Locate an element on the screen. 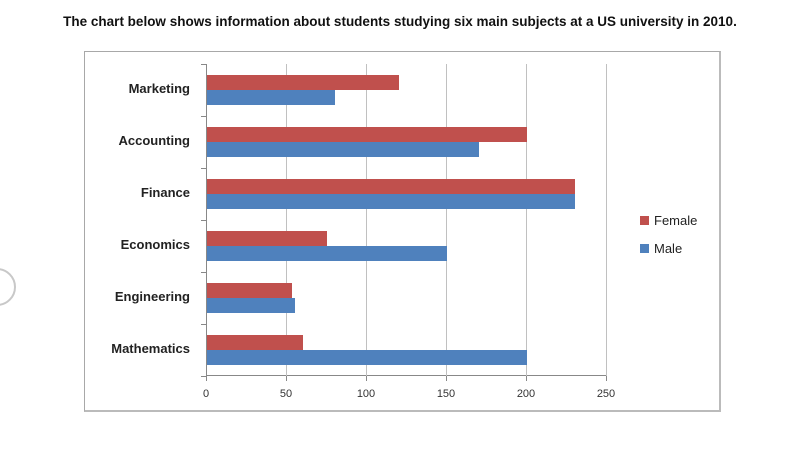 This screenshot has width=800, height=455. bar-female-mathematics is located at coordinates (255, 342).